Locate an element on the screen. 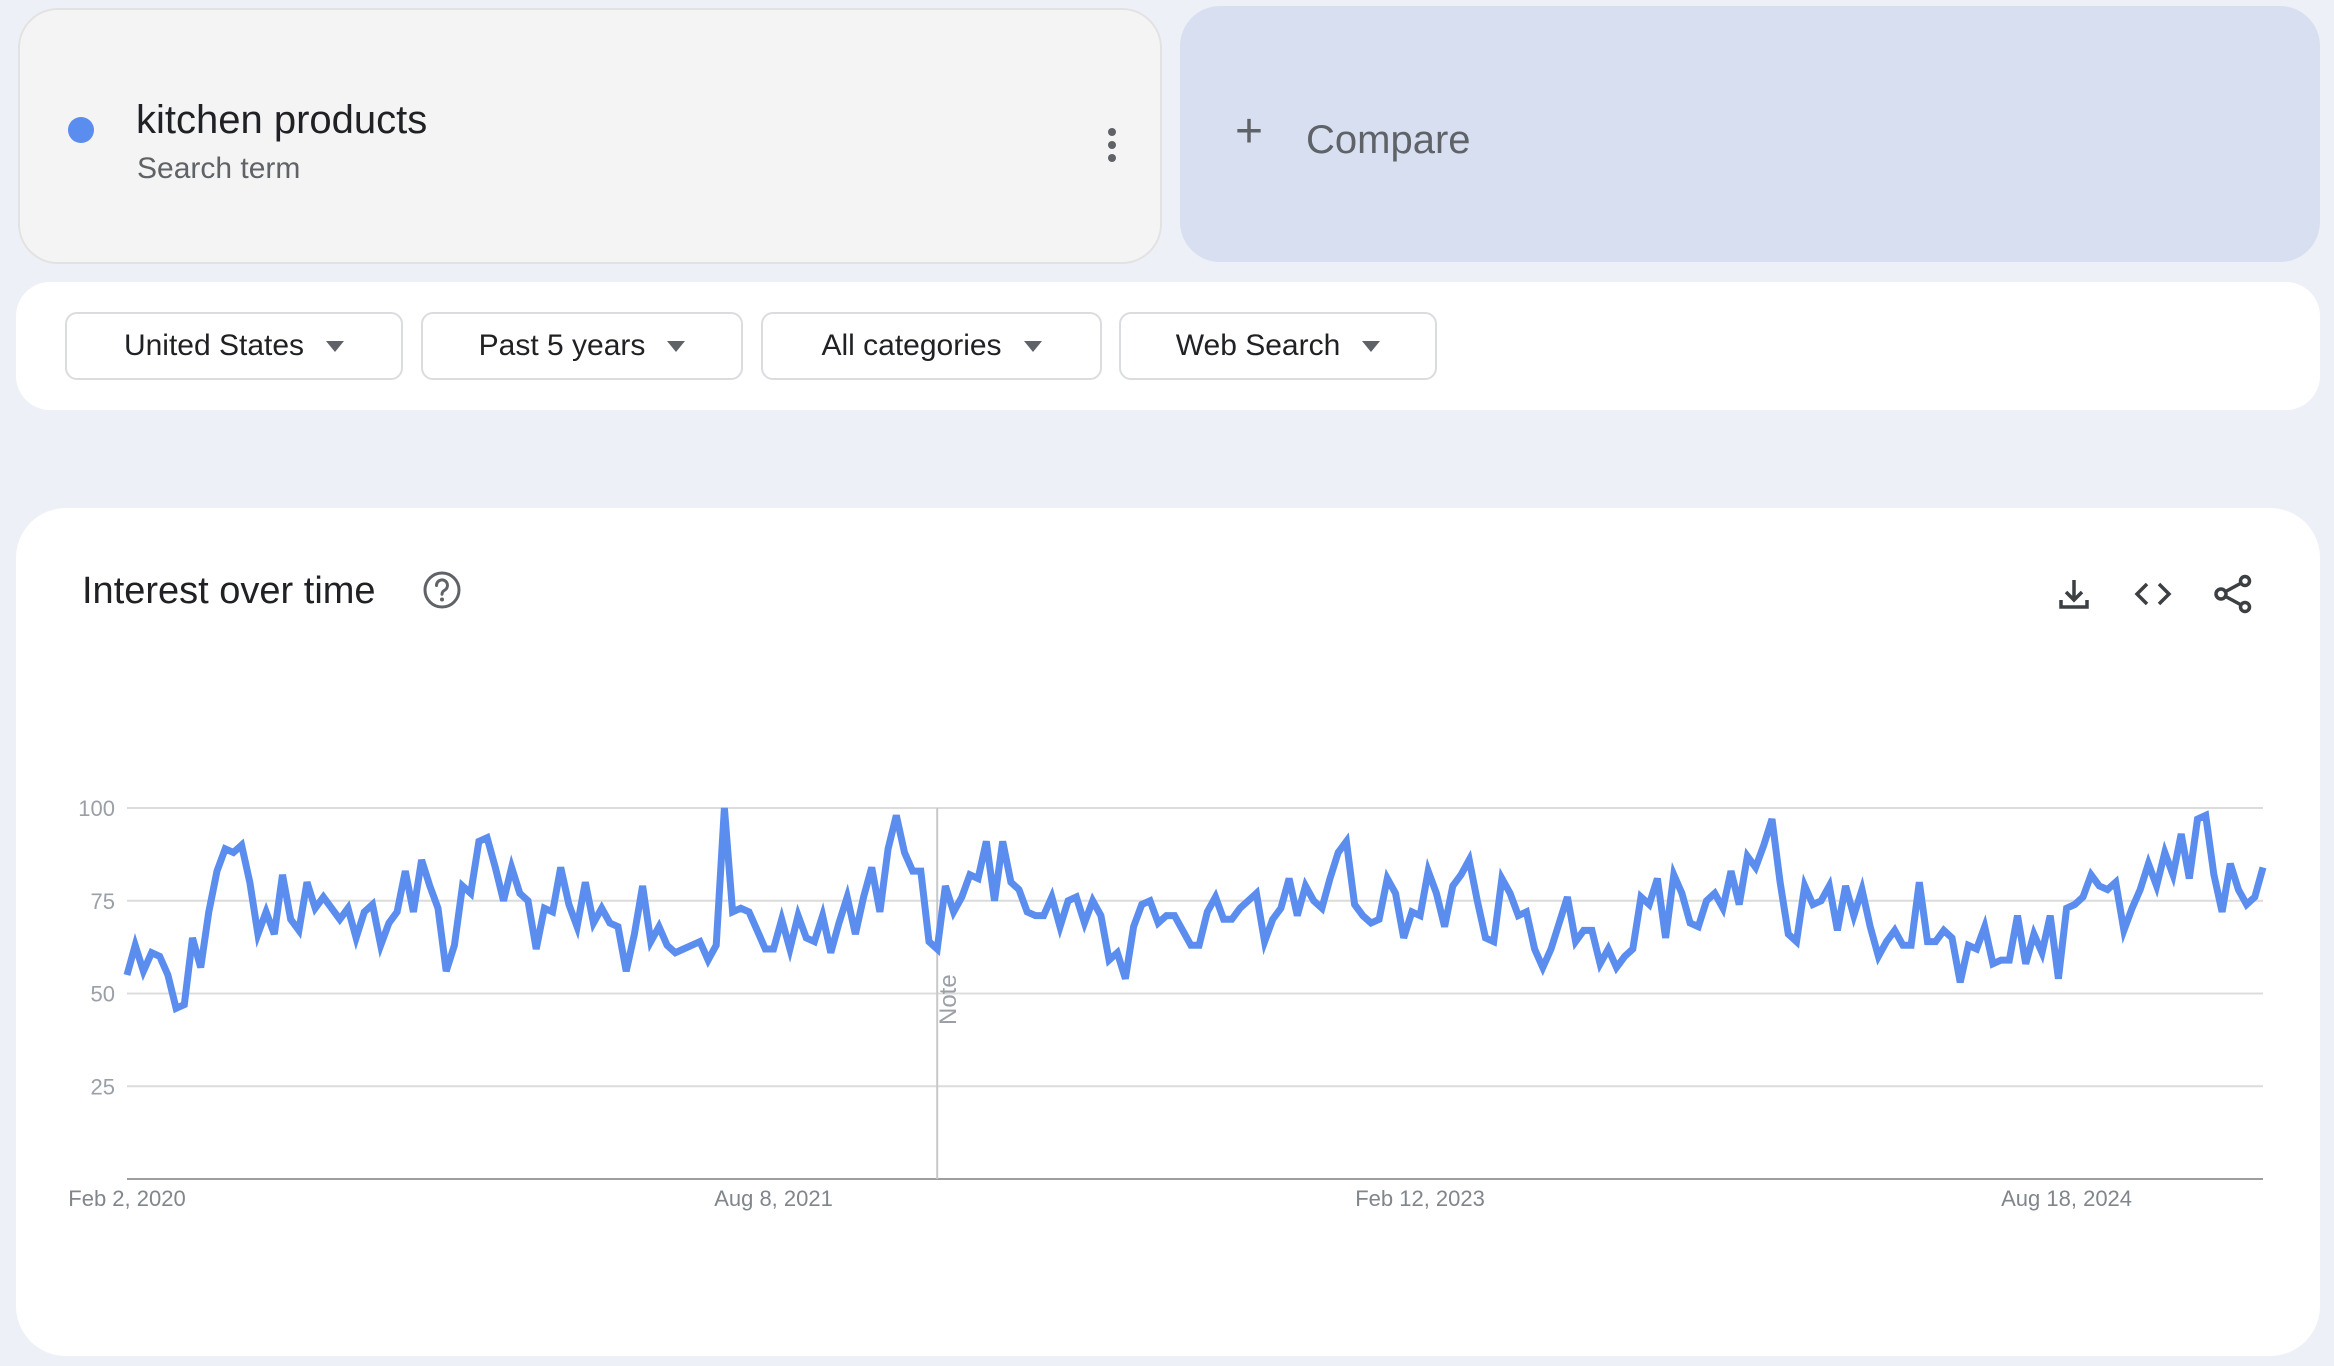 Image resolution: width=2334 pixels, height=1366 pixels. share-icon is located at coordinates (2233, 594).